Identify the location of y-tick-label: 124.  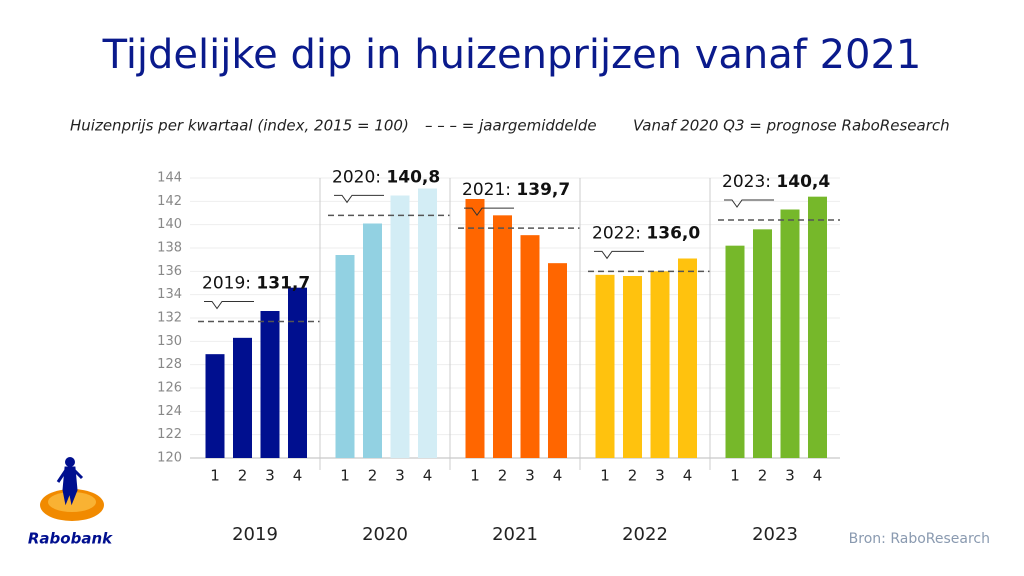
(169, 411).